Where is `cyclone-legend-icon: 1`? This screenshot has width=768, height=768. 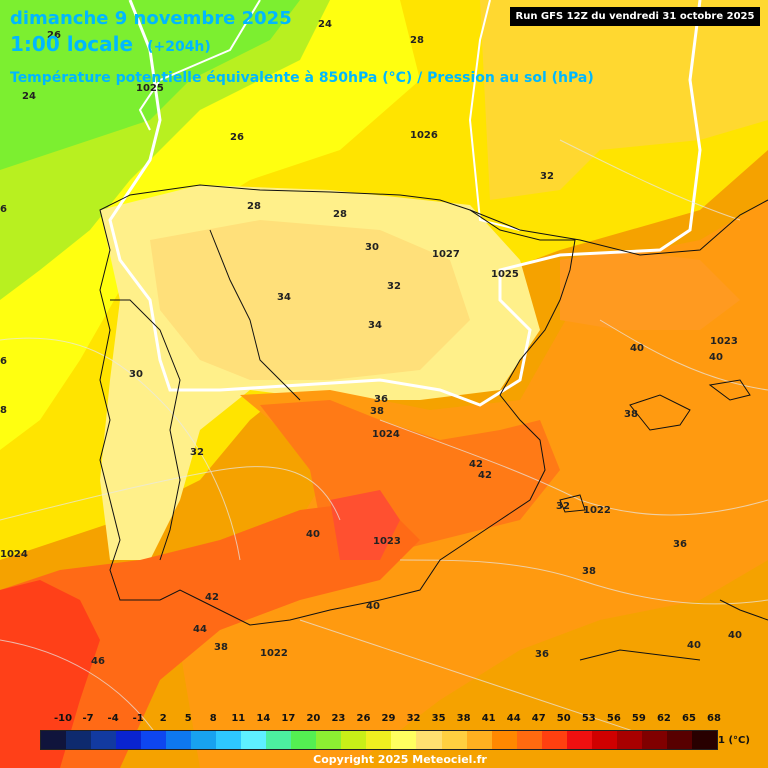
cyclone-legend-icon: 1 is located at coordinates (721, 740).